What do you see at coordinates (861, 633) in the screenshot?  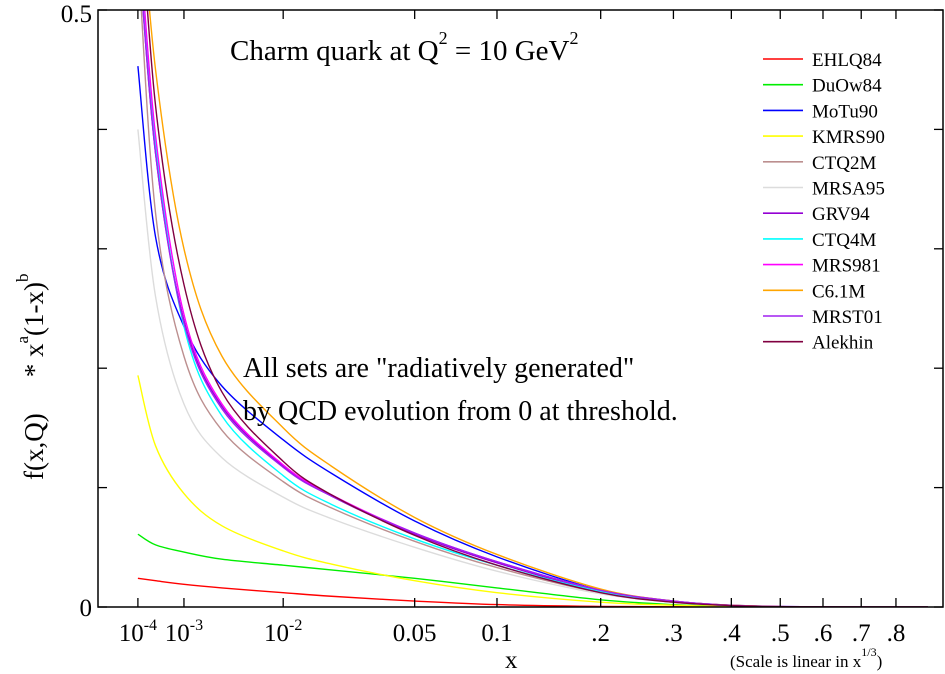 I see `x-tick-label: .7` at bounding box center [861, 633].